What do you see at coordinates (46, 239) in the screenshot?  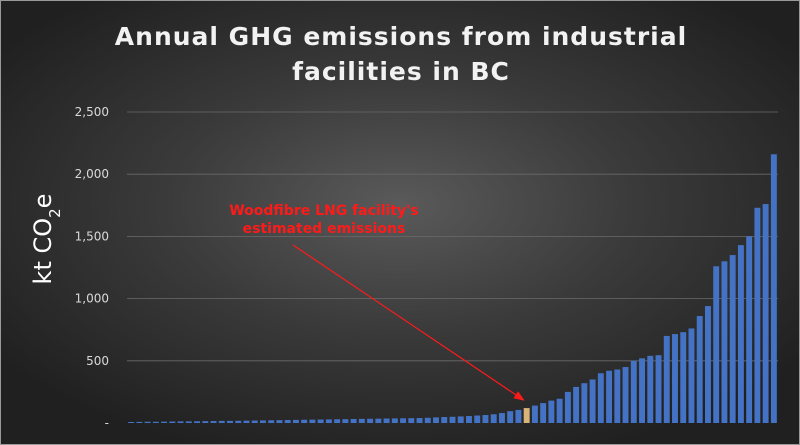 I see `y-axis-label: kt CO2e` at bounding box center [46, 239].